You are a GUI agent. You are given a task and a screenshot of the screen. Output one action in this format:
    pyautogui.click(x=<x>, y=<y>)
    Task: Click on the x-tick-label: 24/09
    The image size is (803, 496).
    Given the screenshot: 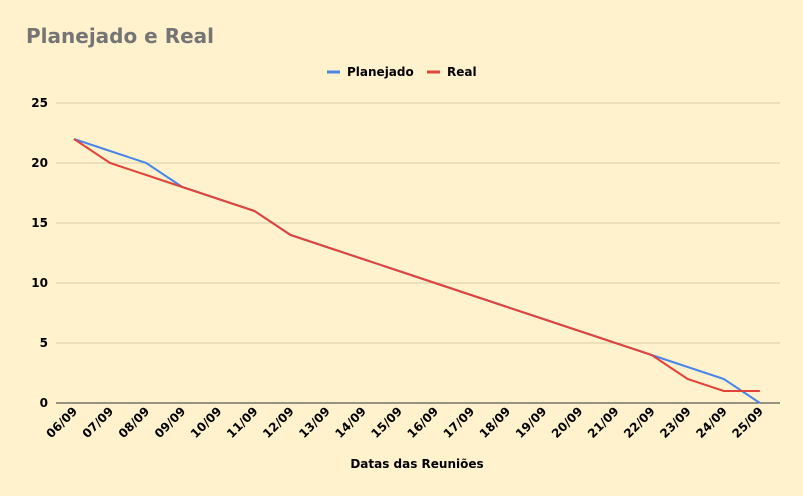 What is the action you would take?
    pyautogui.click(x=711, y=422)
    